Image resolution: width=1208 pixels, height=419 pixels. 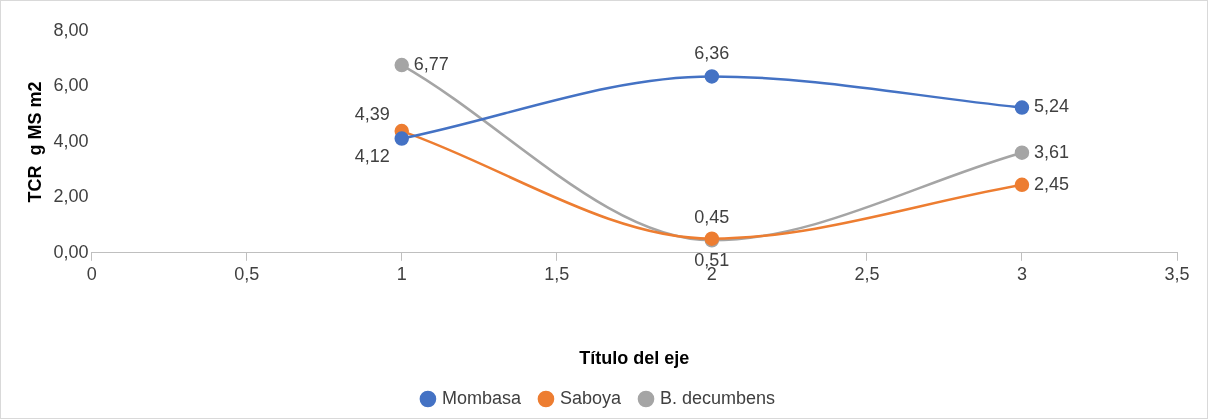 What do you see at coordinates (634, 358) in the screenshot?
I see `x-axis-title: Título del eje` at bounding box center [634, 358].